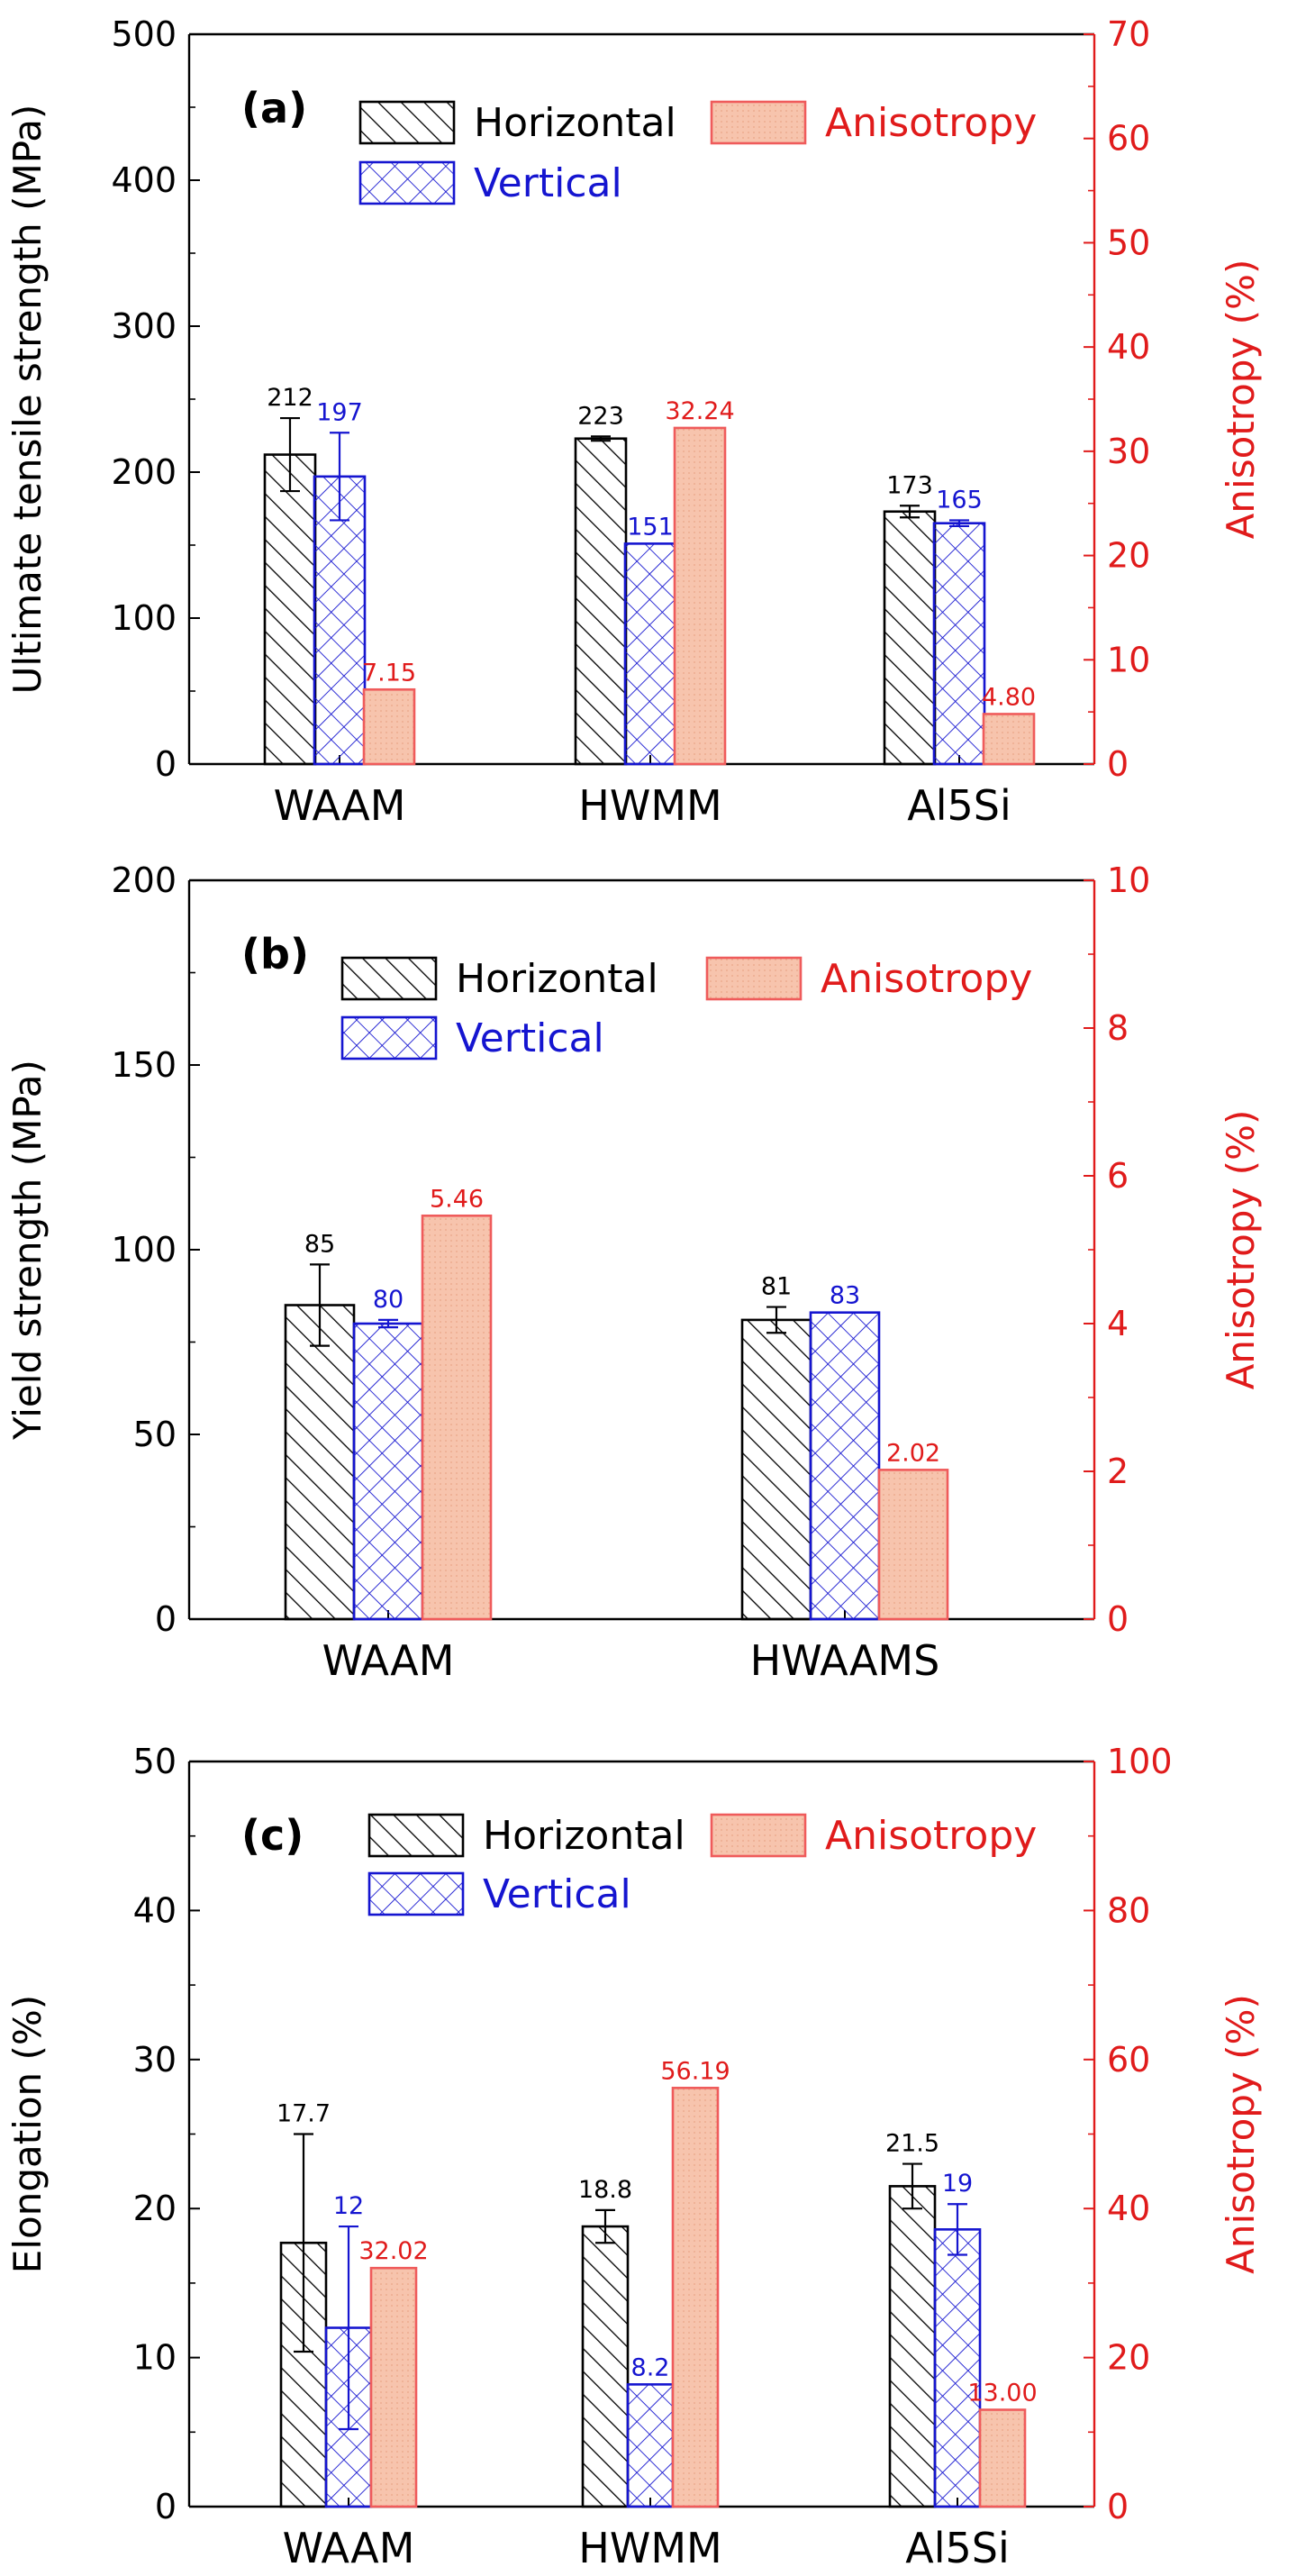  Describe the element at coordinates (1118, 1176) in the screenshot. I see `right-tick-label: 6` at that location.